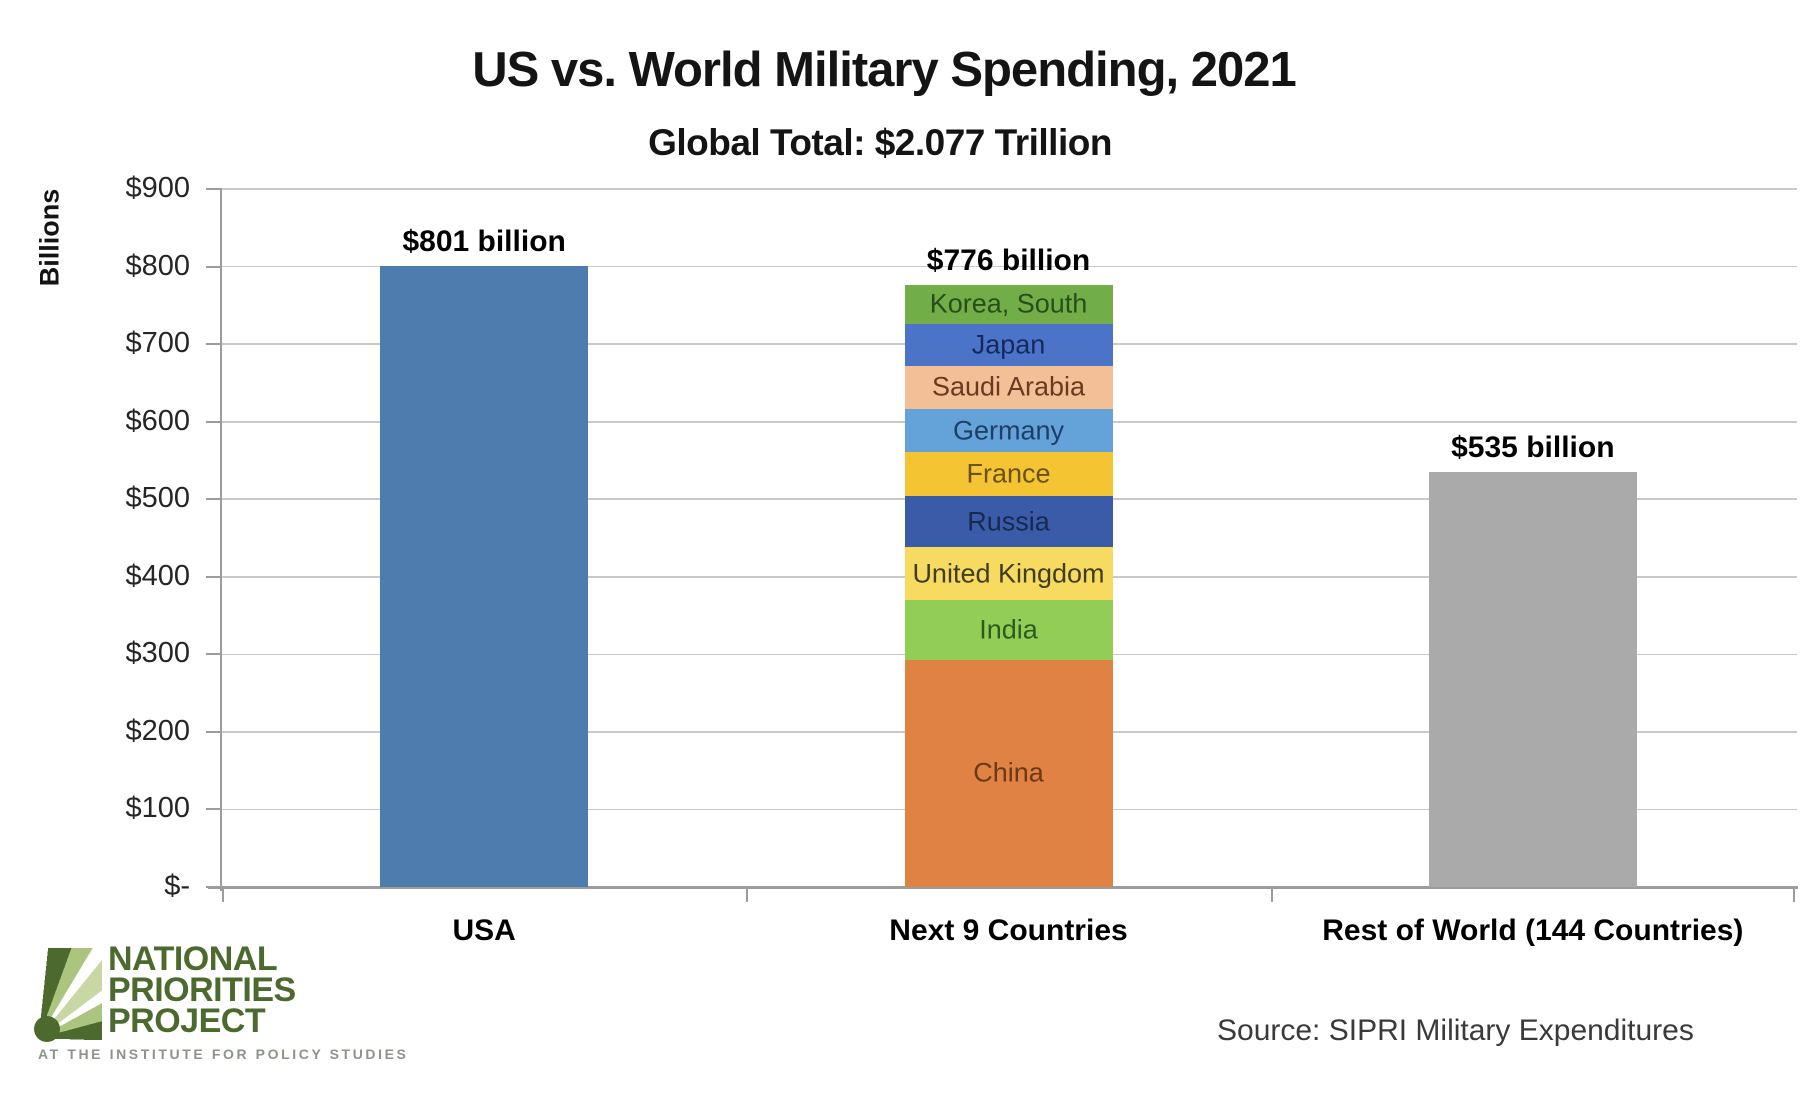 The height and width of the screenshot is (1094, 1800). I want to click on segment-label: Germany, so click(1008, 430).